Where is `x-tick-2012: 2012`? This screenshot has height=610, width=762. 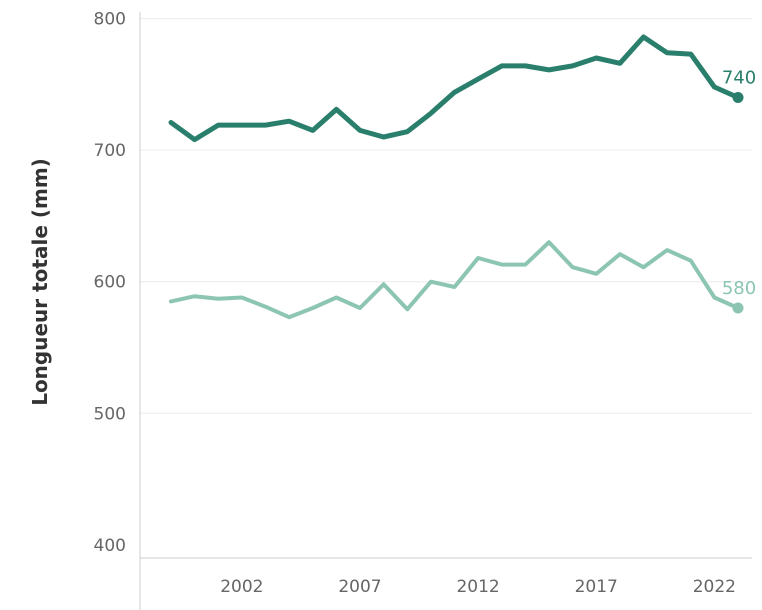 x-tick-2012: 2012 is located at coordinates (477, 587).